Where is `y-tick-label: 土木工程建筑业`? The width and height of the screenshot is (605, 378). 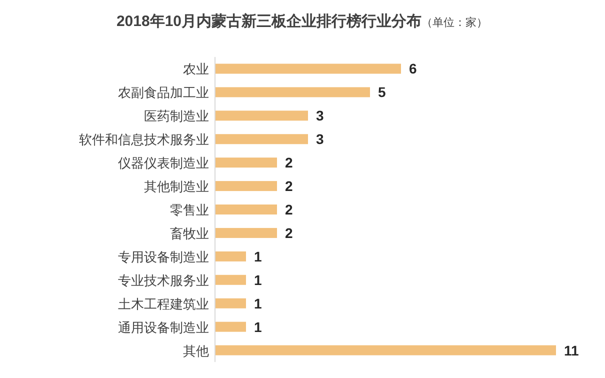 y-tick-label: 土木工程建筑业 is located at coordinates (163, 304).